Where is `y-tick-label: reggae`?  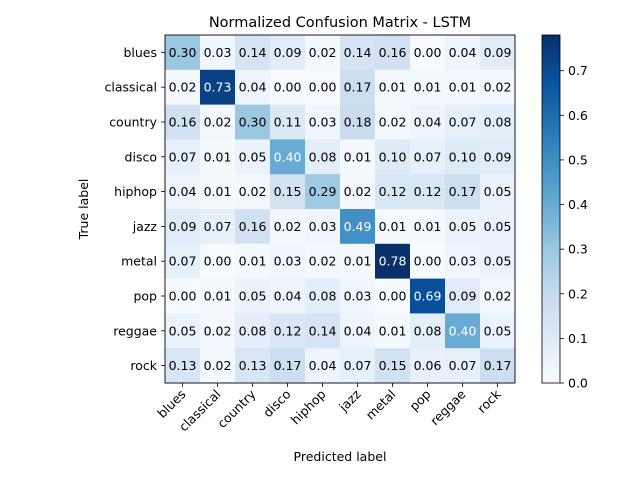
y-tick-label: reggae is located at coordinates (135, 330).